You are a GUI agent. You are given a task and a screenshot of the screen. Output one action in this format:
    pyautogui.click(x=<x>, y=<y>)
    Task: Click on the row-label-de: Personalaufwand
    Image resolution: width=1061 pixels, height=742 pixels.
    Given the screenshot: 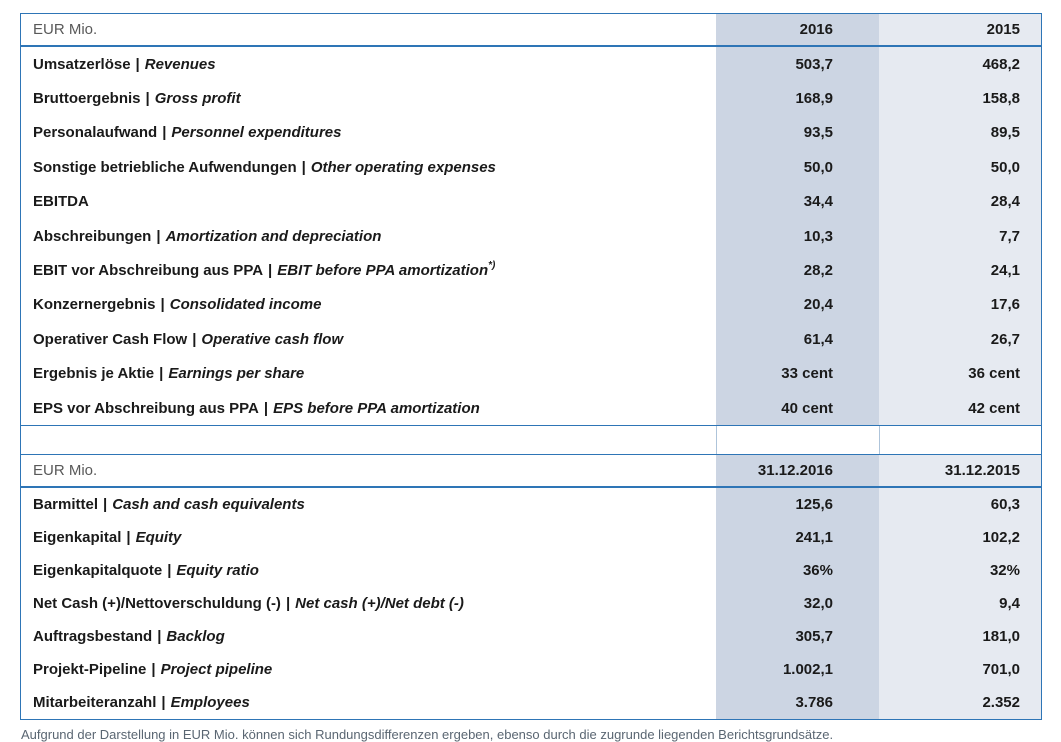 What is the action you would take?
    pyautogui.click(x=95, y=133)
    